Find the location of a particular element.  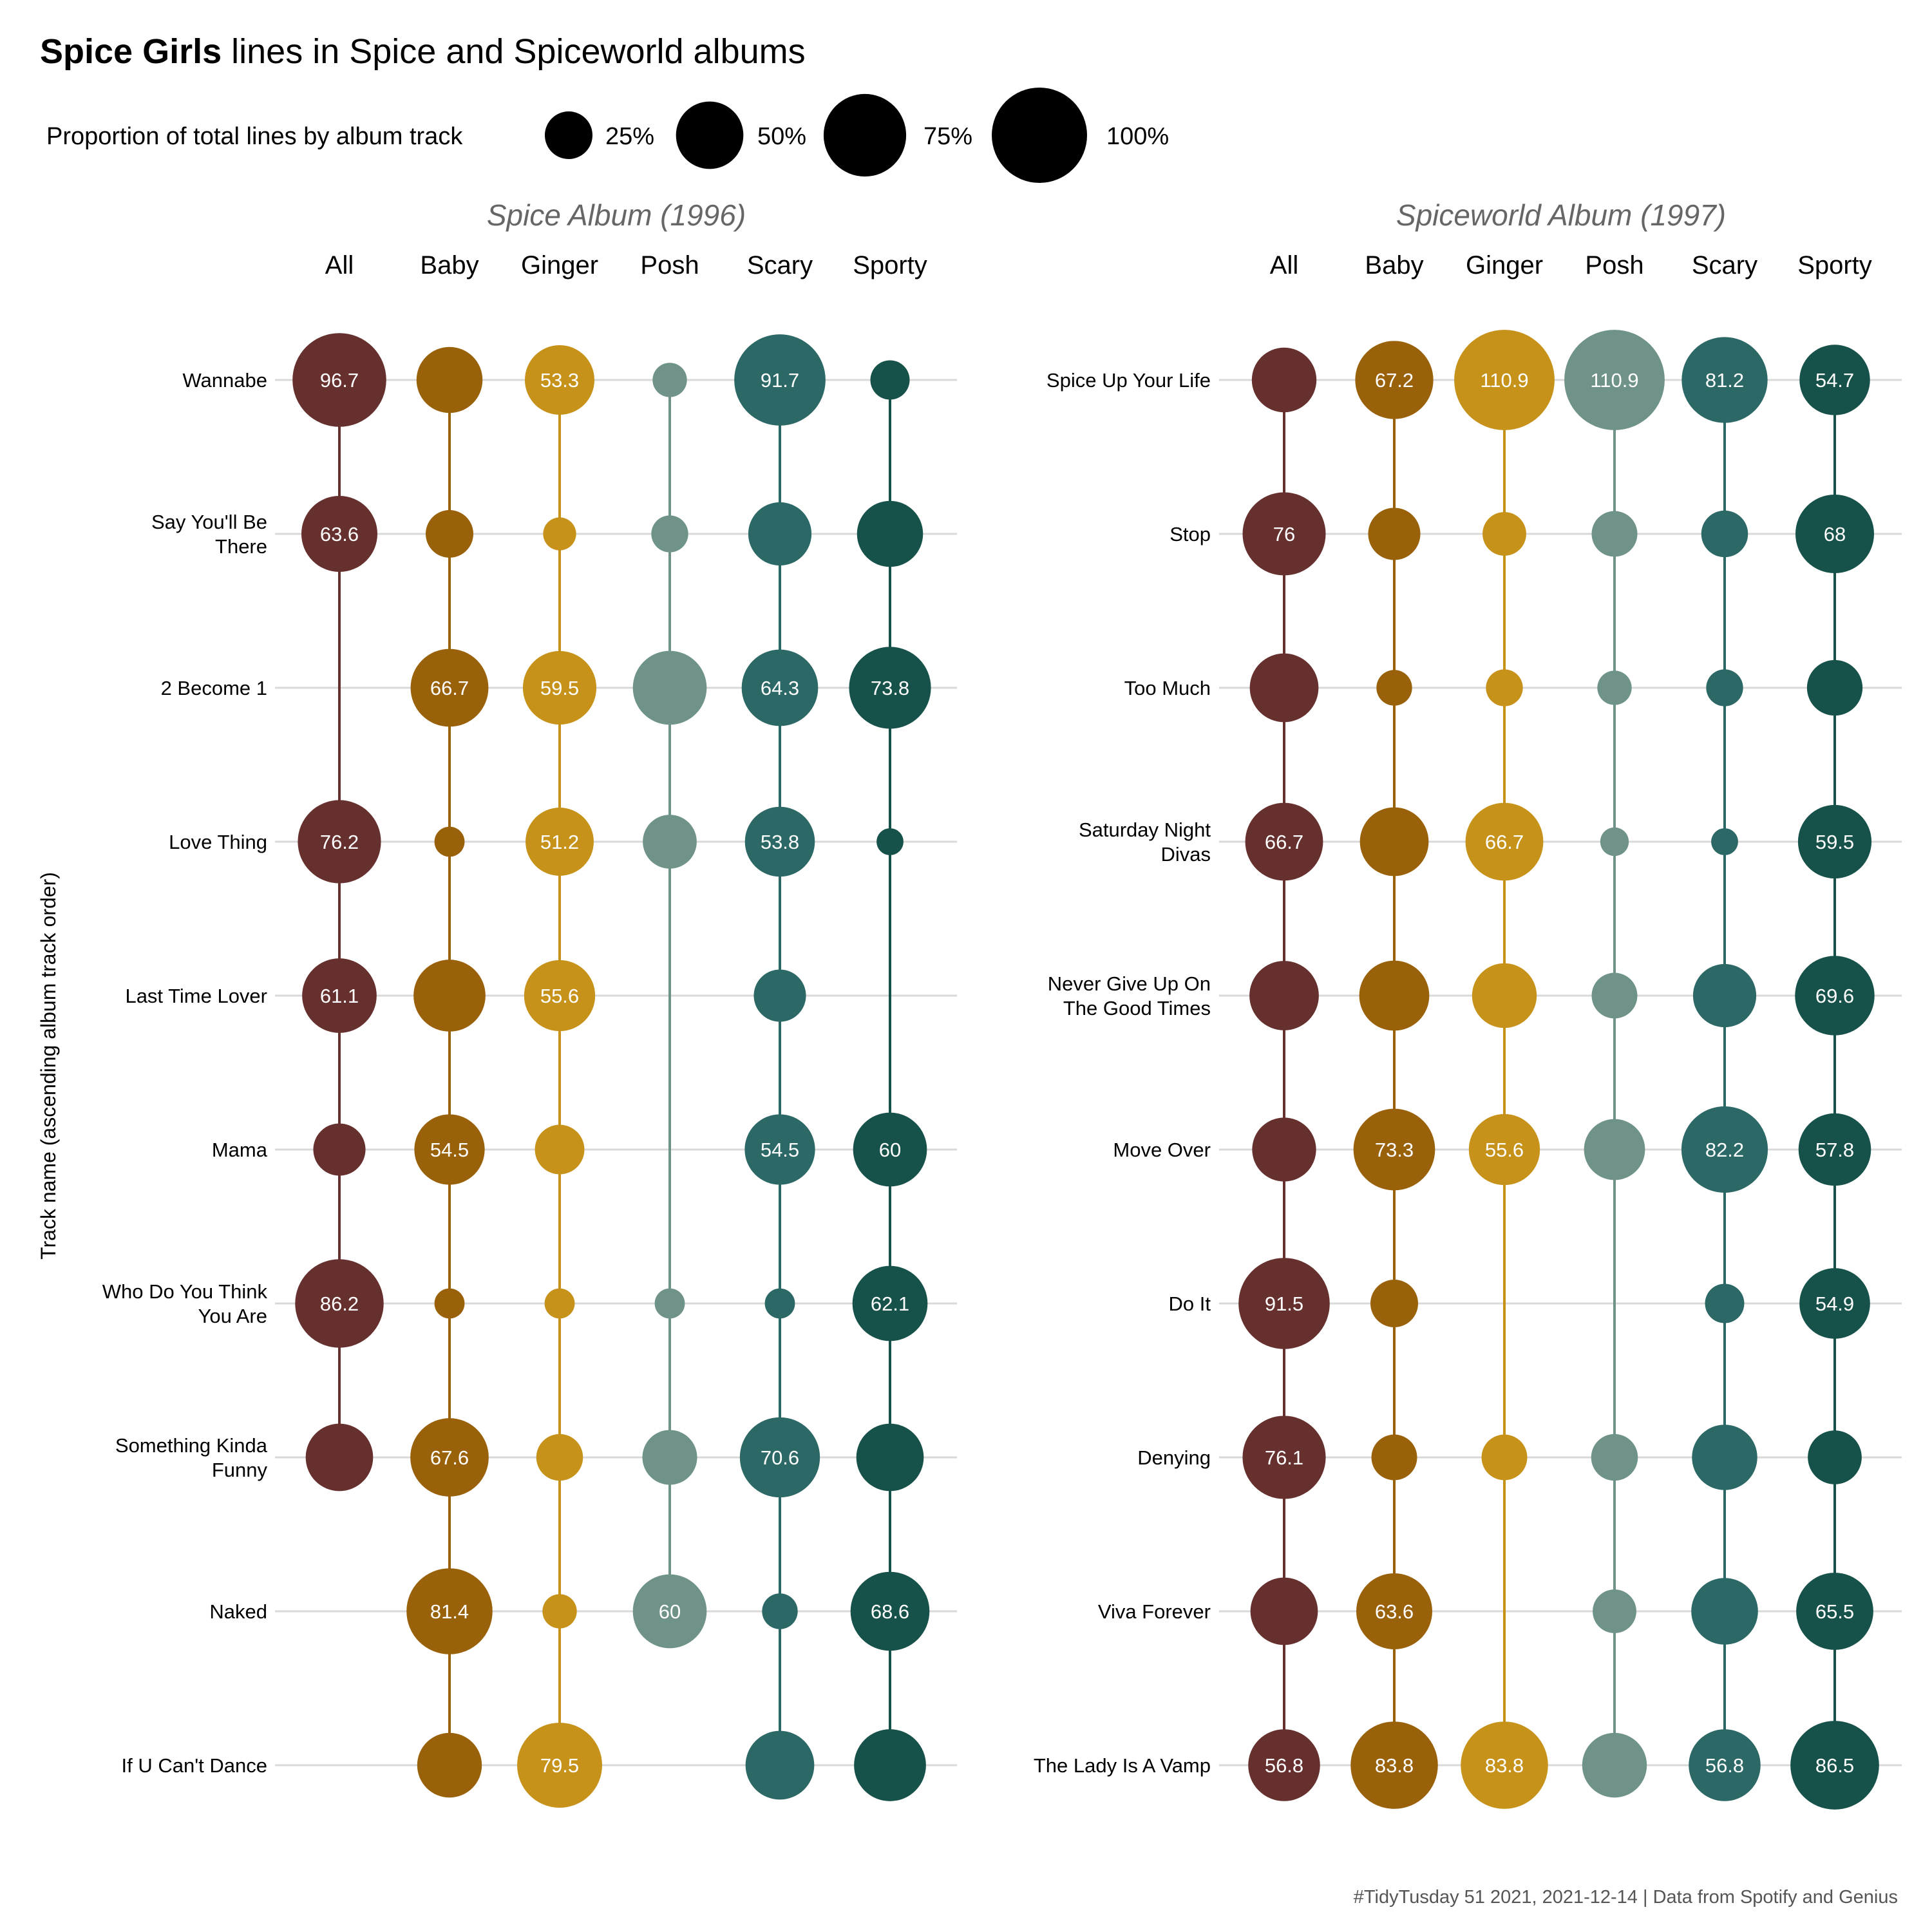

point-label: 57.8 is located at coordinates (1834, 1150).